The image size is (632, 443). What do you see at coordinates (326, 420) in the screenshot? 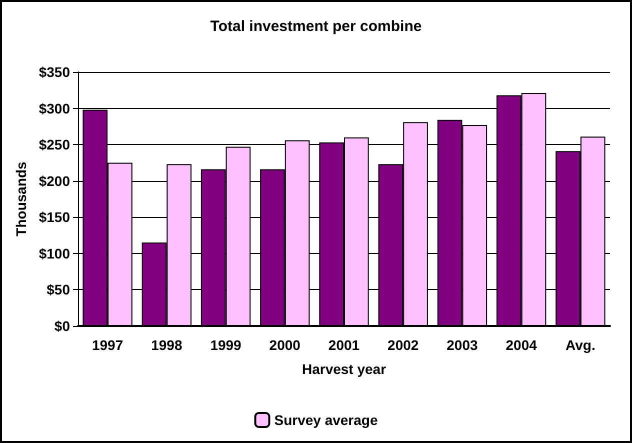
I see `legend-label: Survey average` at bounding box center [326, 420].